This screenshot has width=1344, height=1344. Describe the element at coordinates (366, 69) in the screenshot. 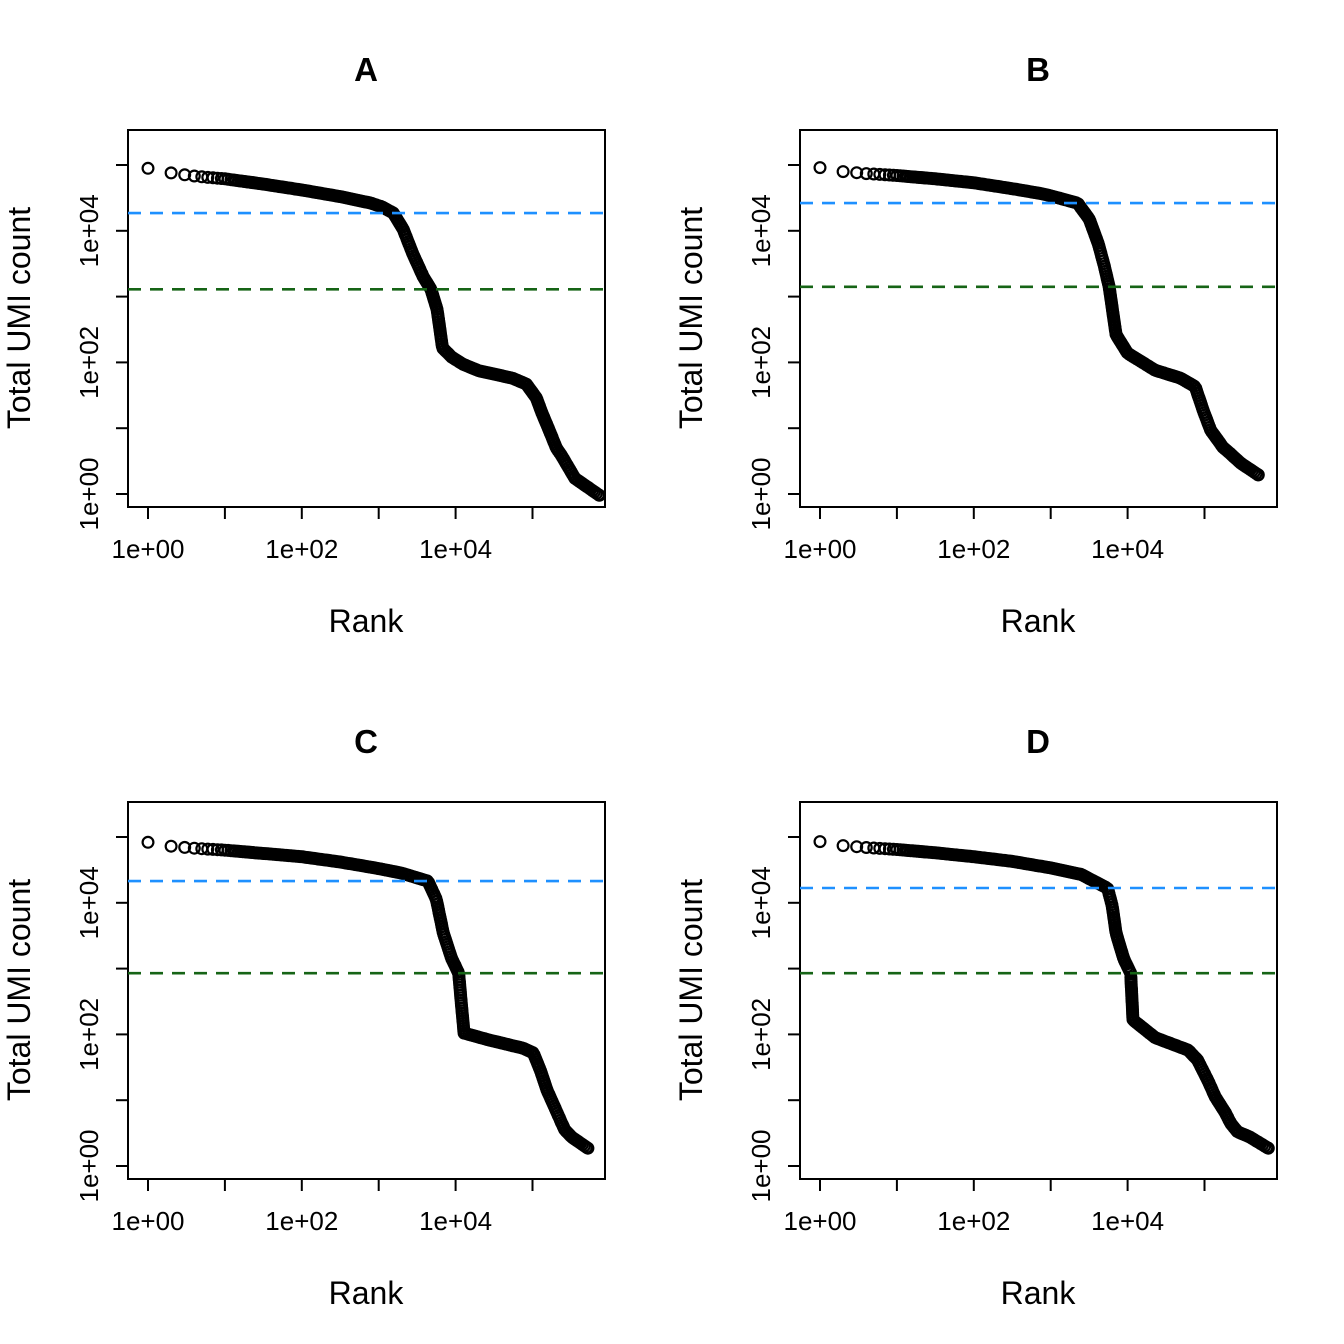

I see `panel-title: A` at that location.